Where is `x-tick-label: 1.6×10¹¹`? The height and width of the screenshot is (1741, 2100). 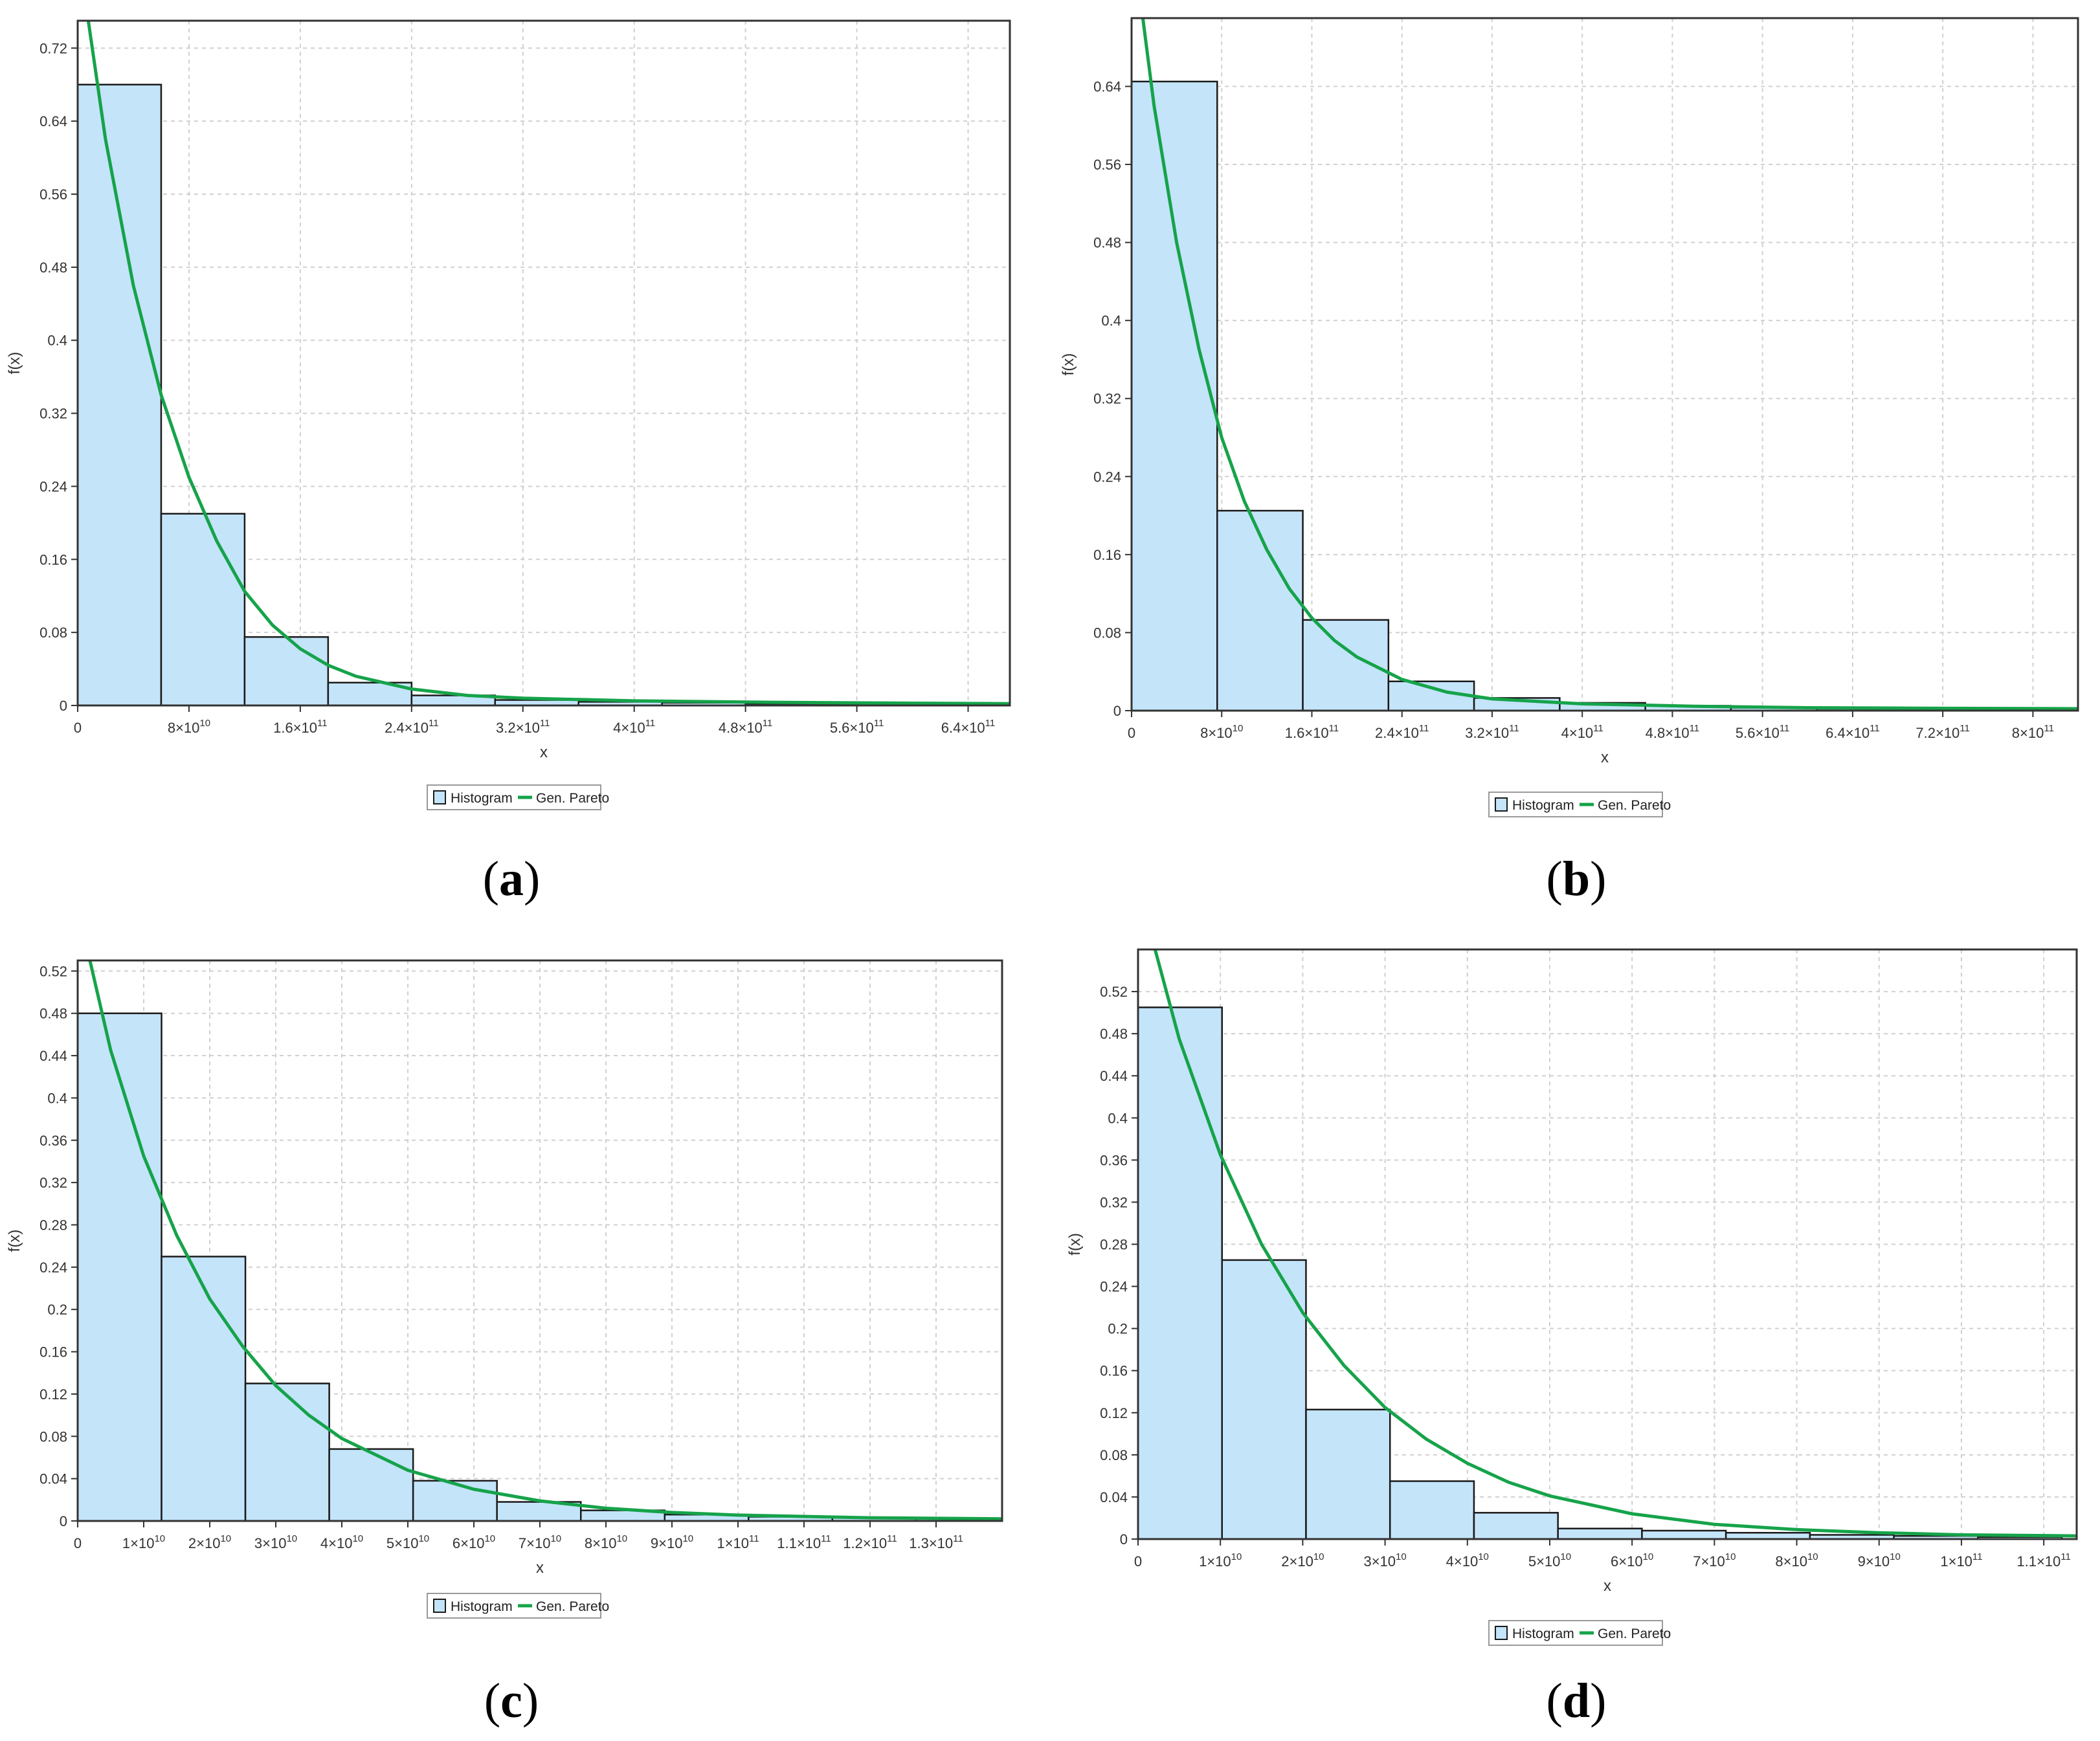
x-tick-label: 1.6×10¹¹ is located at coordinates (300, 727).